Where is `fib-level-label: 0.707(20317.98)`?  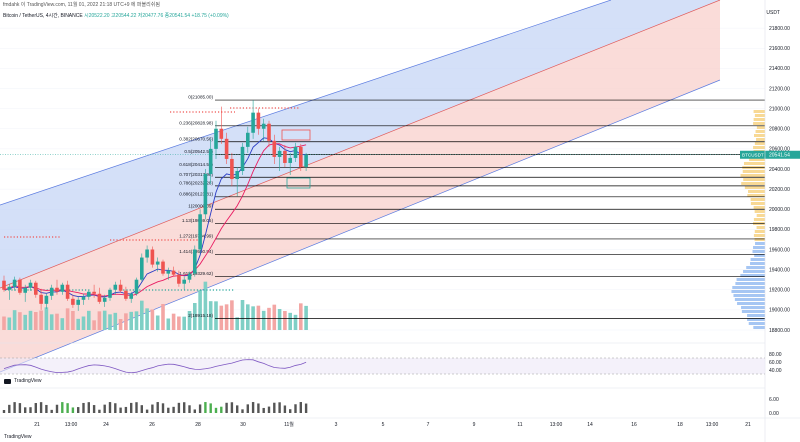
fib-level-label: 0.707(20317.98) is located at coordinates (196, 174).